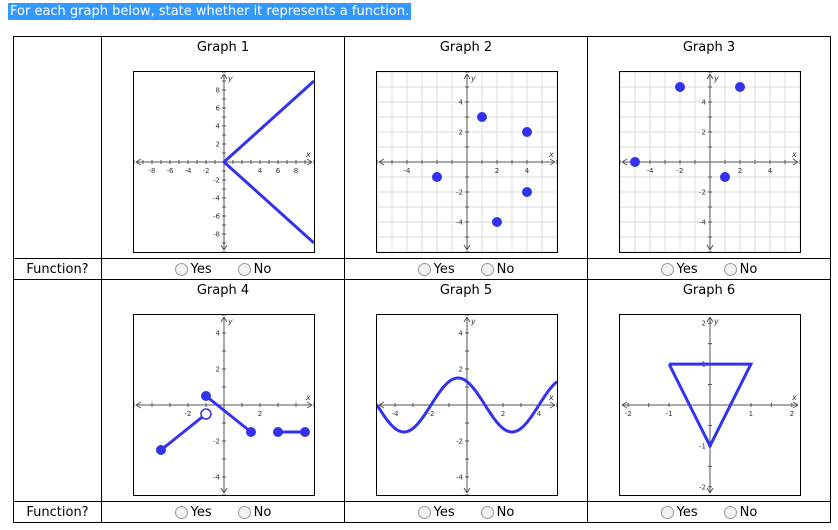  I want to click on y-tick-label: -8, so click(216, 235).